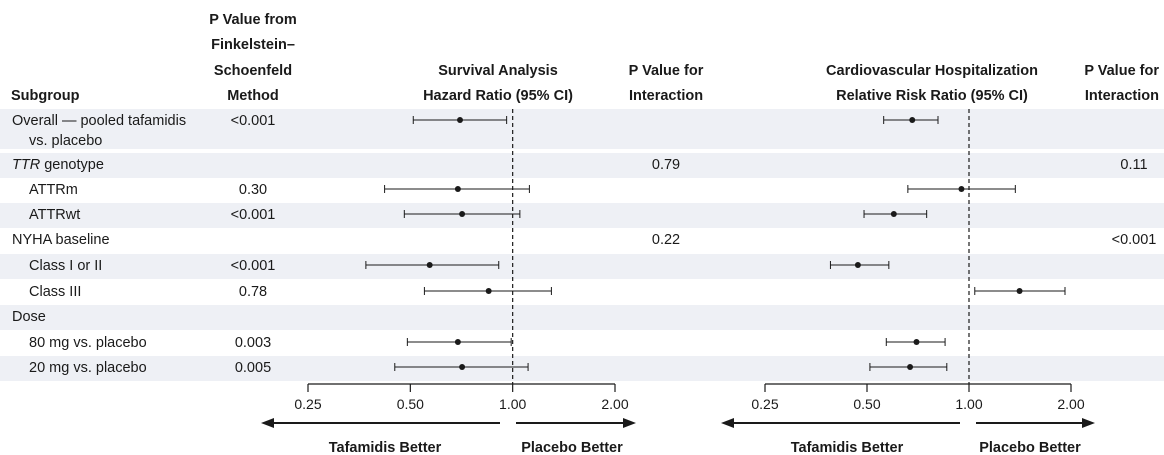  I want to click on table-row: Class III 0.78, so click(148, 292).